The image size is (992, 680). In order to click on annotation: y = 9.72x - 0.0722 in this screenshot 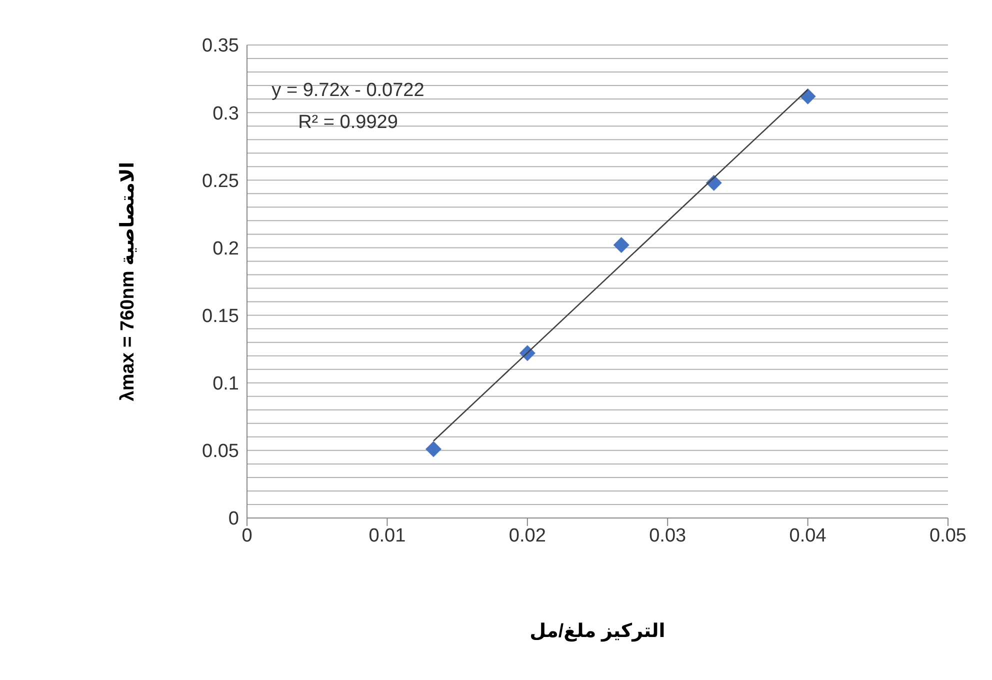, I will do `click(348, 91)`.